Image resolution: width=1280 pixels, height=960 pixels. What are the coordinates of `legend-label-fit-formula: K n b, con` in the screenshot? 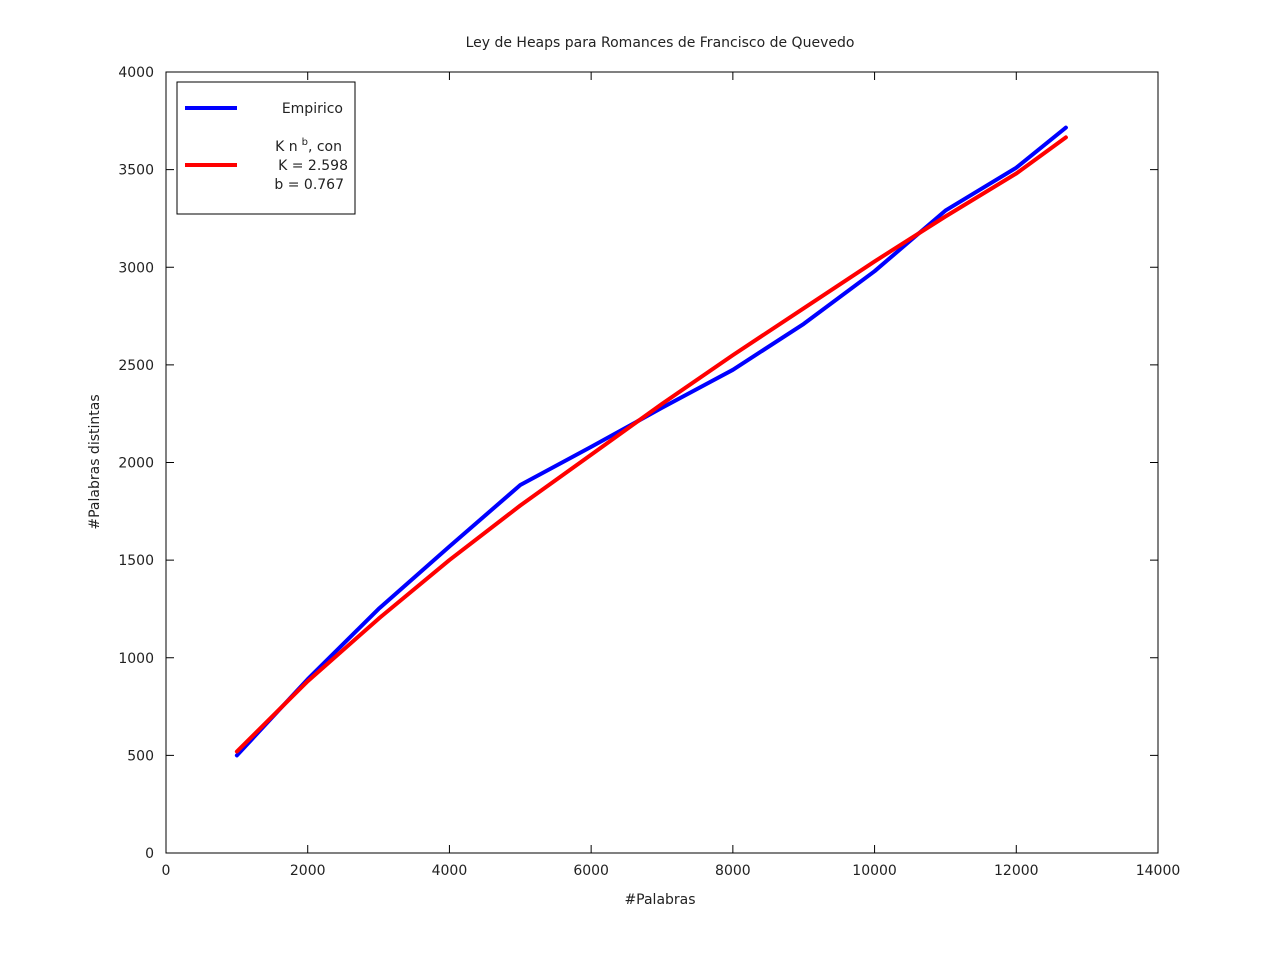 It's located at (308, 146).